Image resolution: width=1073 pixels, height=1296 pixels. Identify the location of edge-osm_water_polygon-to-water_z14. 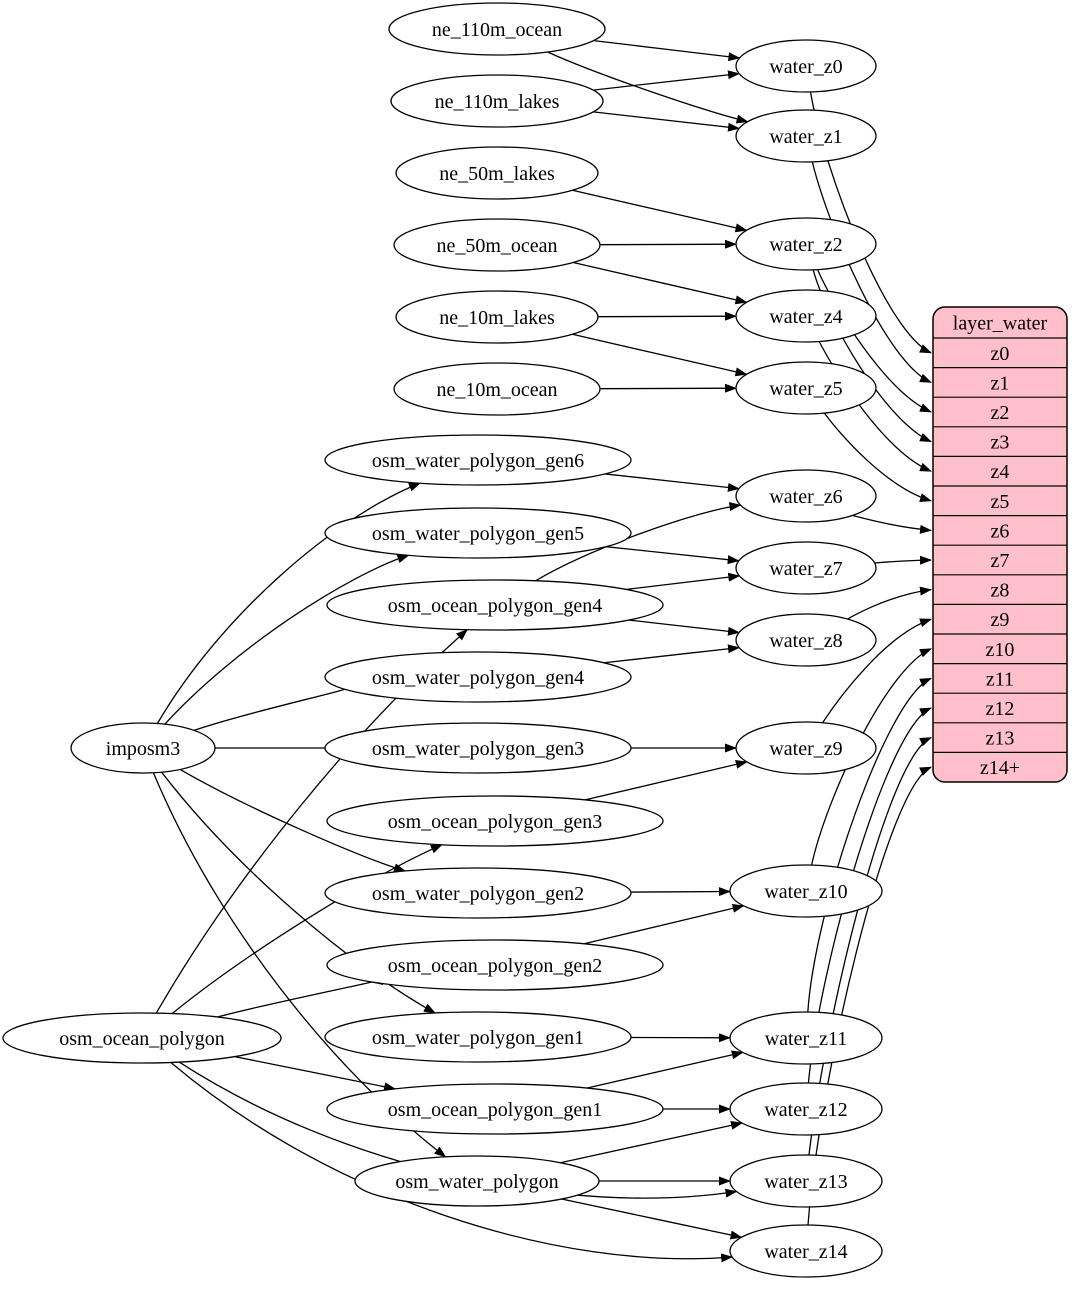
(652, 1219).